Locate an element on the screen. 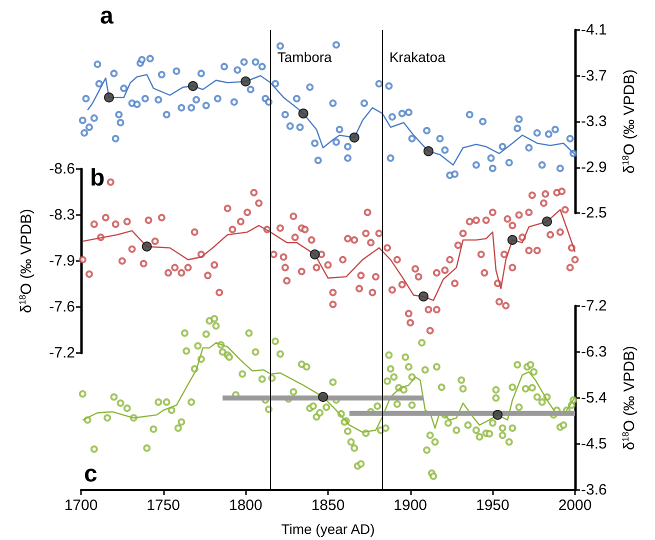 The height and width of the screenshot is (540, 655). ref-line-label: Tambora is located at coordinates (304, 57).